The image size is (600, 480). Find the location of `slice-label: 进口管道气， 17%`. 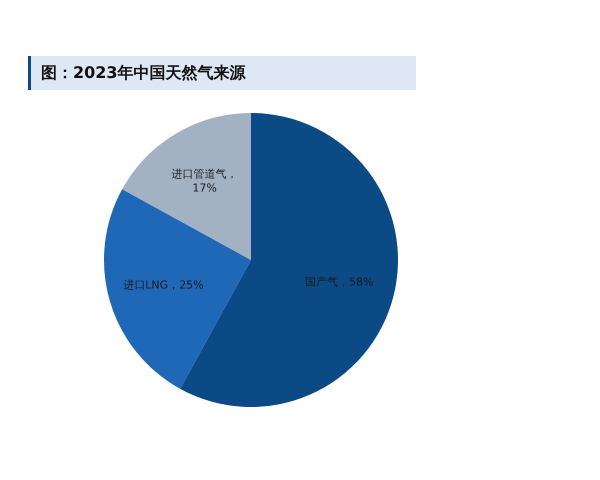

slice-label: 进口管道气， 17% is located at coordinates (205, 180).